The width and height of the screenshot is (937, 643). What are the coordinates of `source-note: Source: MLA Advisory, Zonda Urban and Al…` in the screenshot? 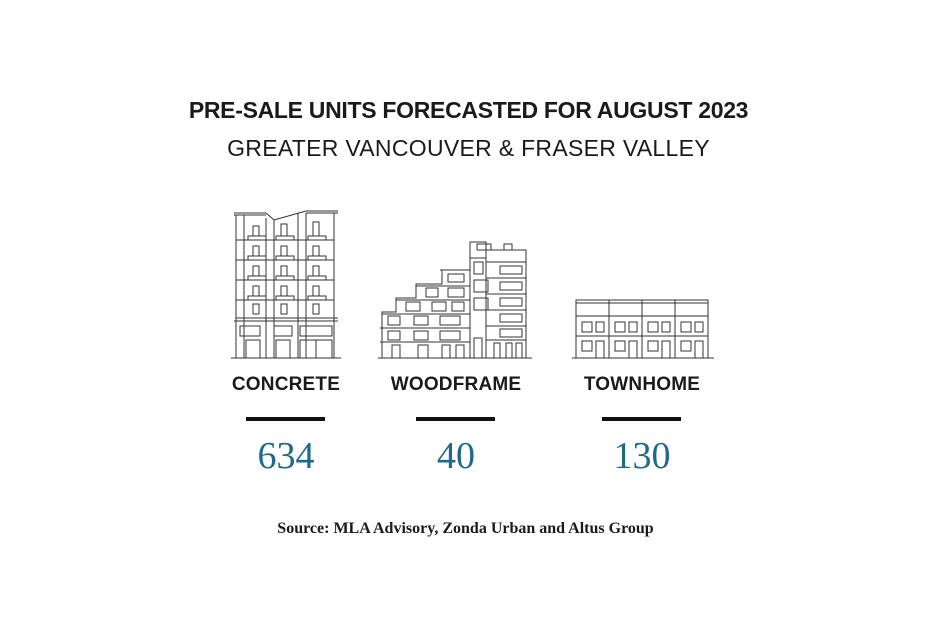 It's located at (465, 528).